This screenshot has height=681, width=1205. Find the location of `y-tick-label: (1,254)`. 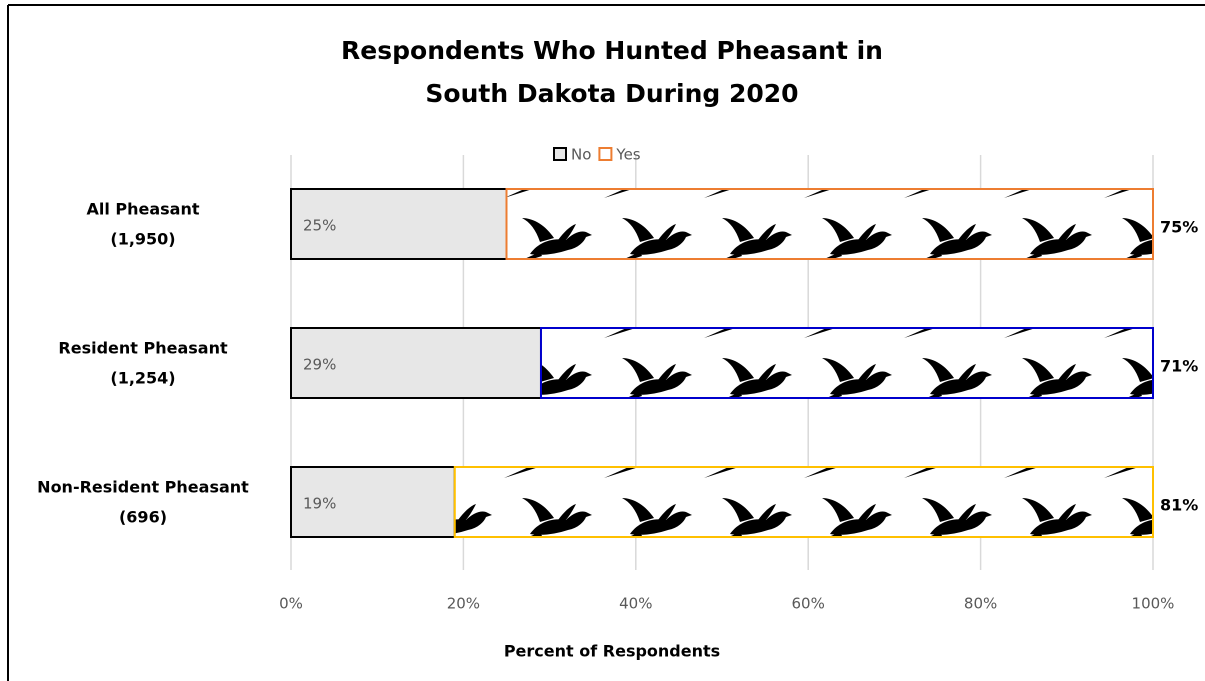

y-tick-label: (1,254) is located at coordinates (142, 378).